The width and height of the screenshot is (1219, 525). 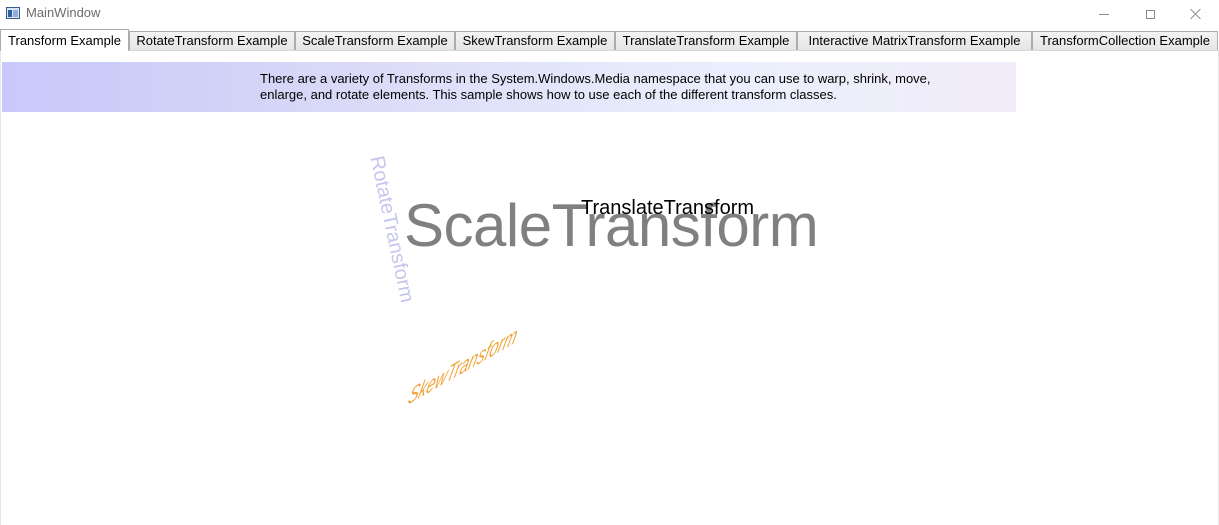 I want to click on title-bar: MainWindow, so click(x=609, y=14).